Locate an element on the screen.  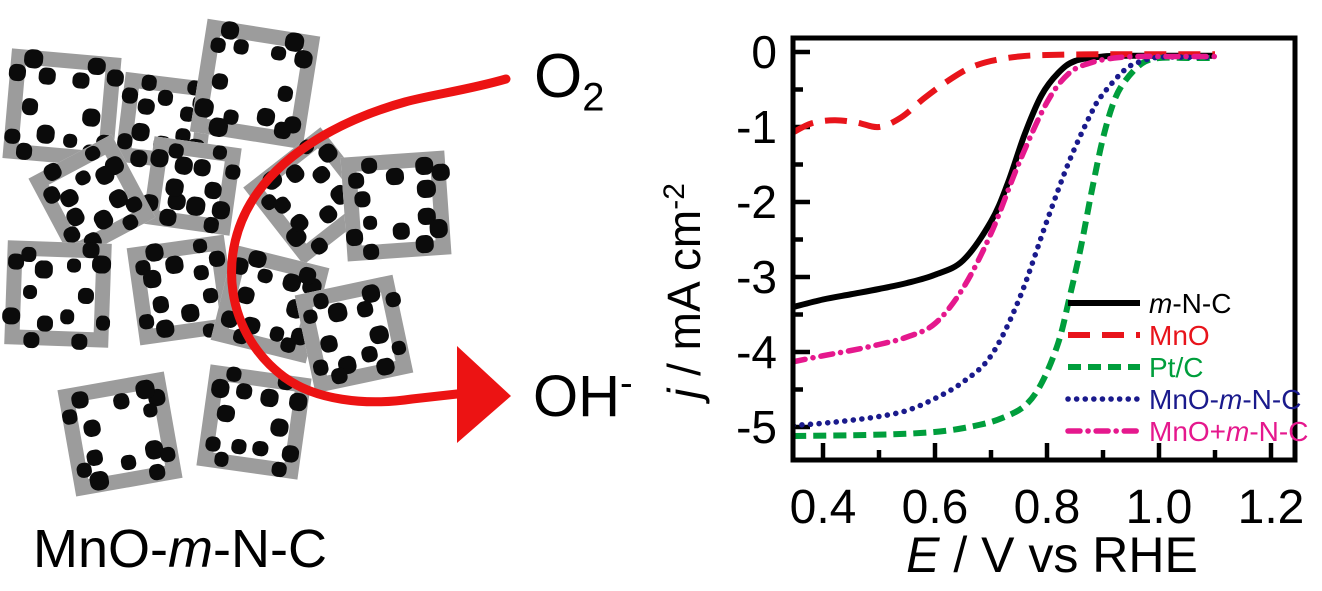
y-axis-label: j / mA cm-2 is located at coordinates (685, 294).